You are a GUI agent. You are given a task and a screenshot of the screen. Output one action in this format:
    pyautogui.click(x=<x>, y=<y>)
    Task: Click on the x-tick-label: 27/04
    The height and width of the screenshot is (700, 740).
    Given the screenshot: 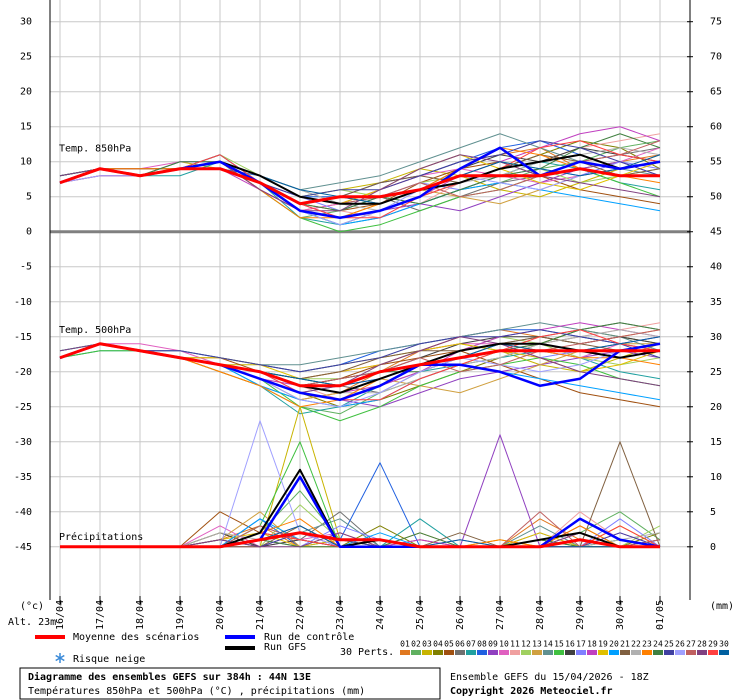 What is the action you would take?
    pyautogui.click(x=500, y=615)
    